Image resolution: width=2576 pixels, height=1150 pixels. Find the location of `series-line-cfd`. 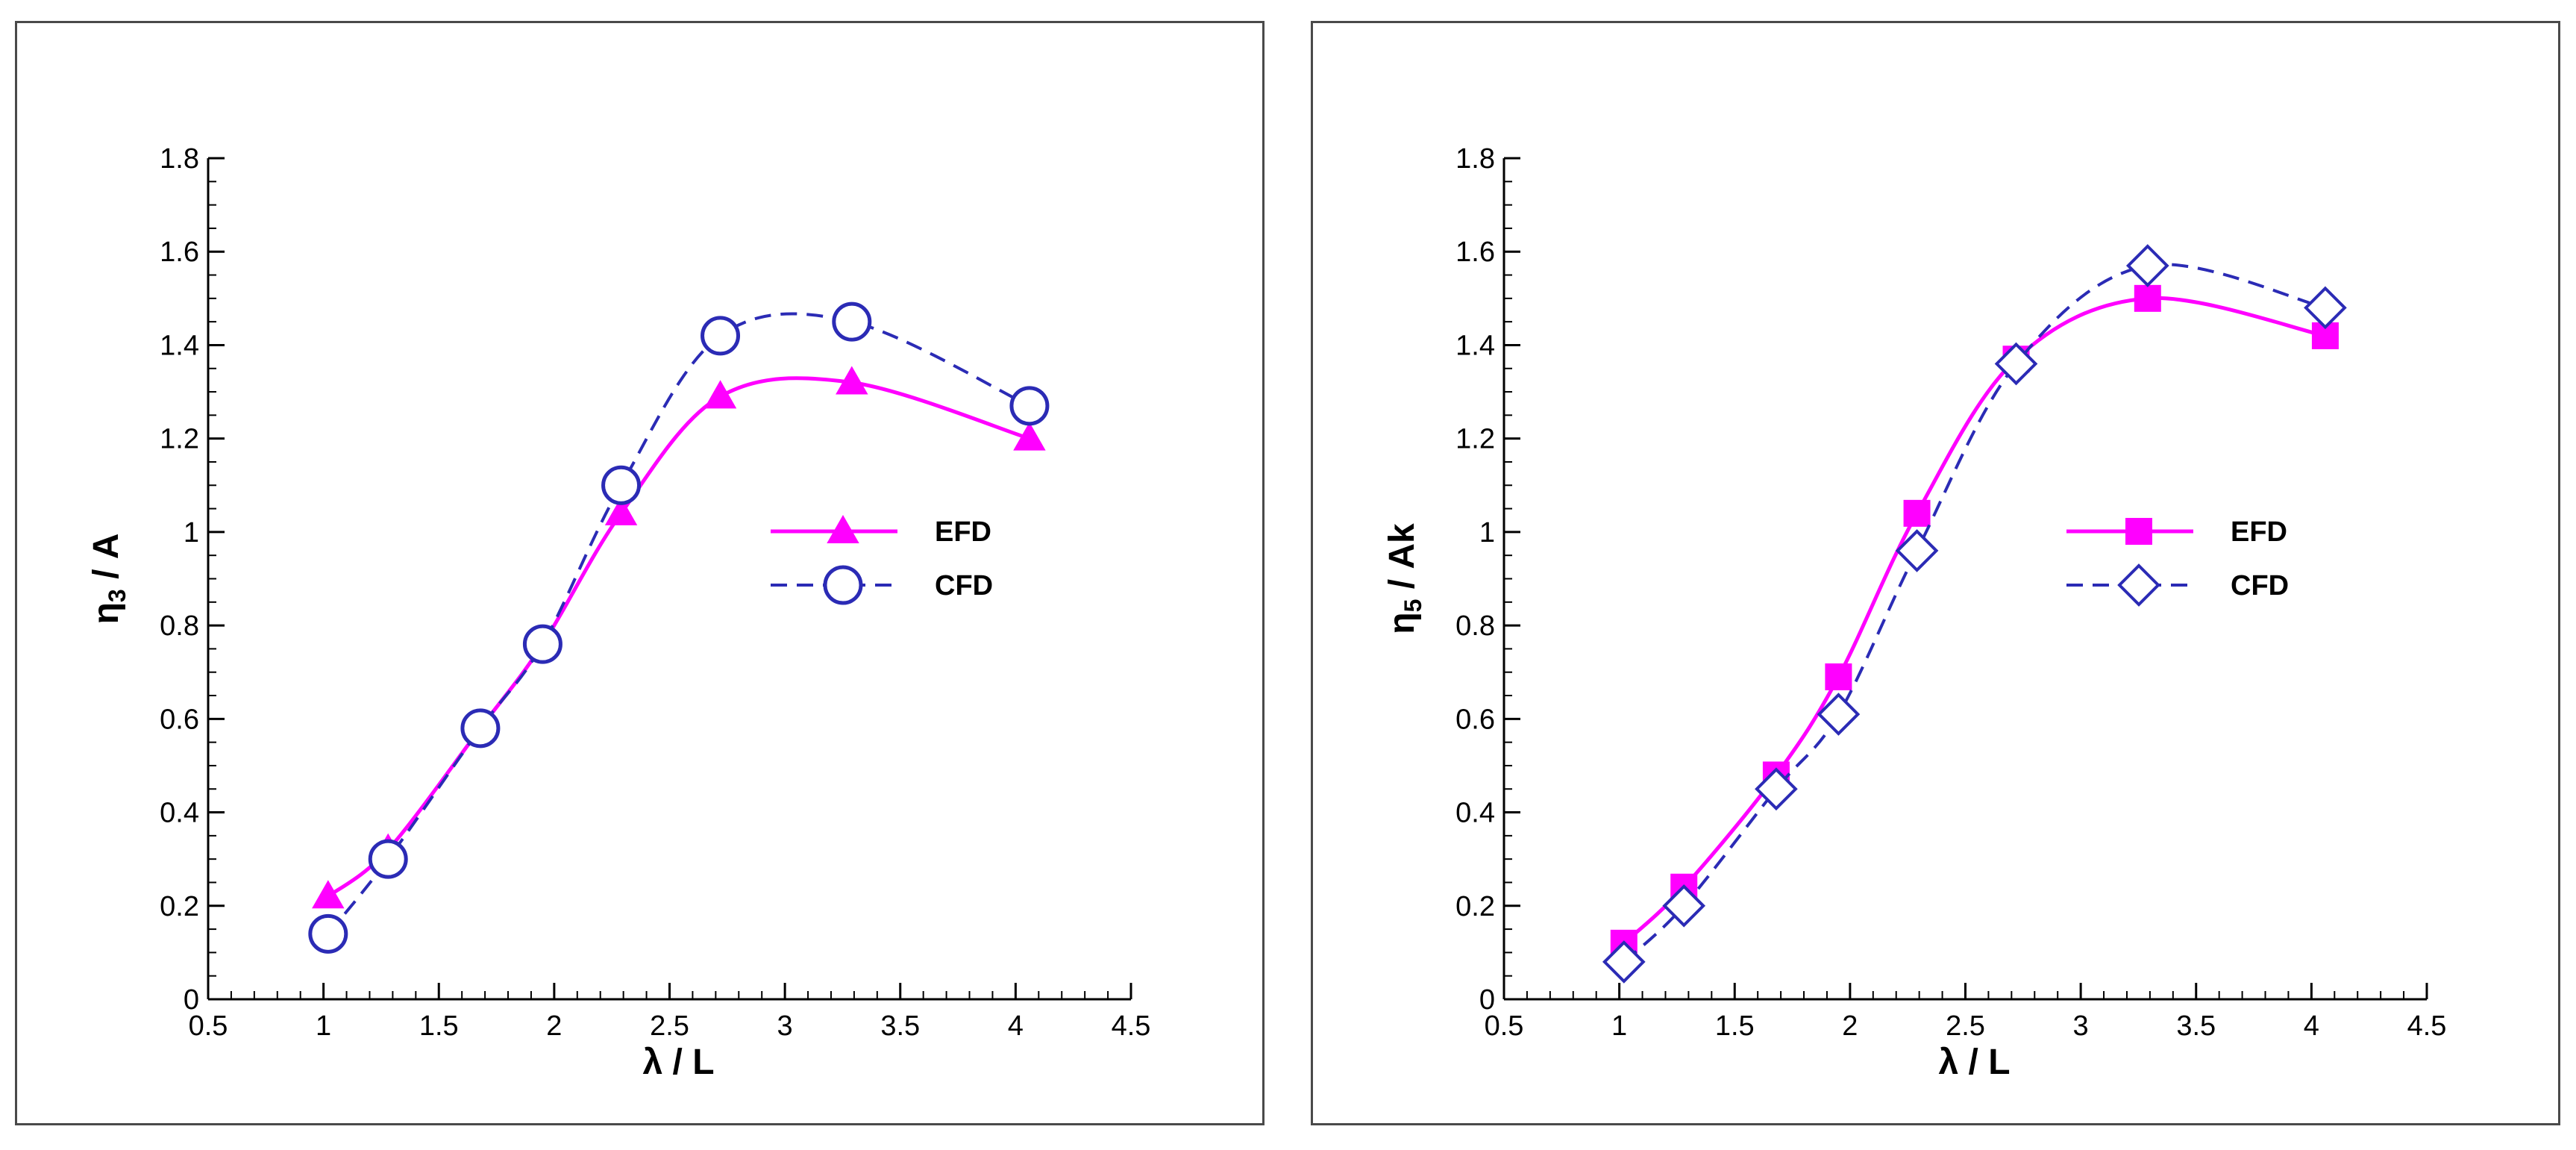

series-line-cfd is located at coordinates (678, 623).